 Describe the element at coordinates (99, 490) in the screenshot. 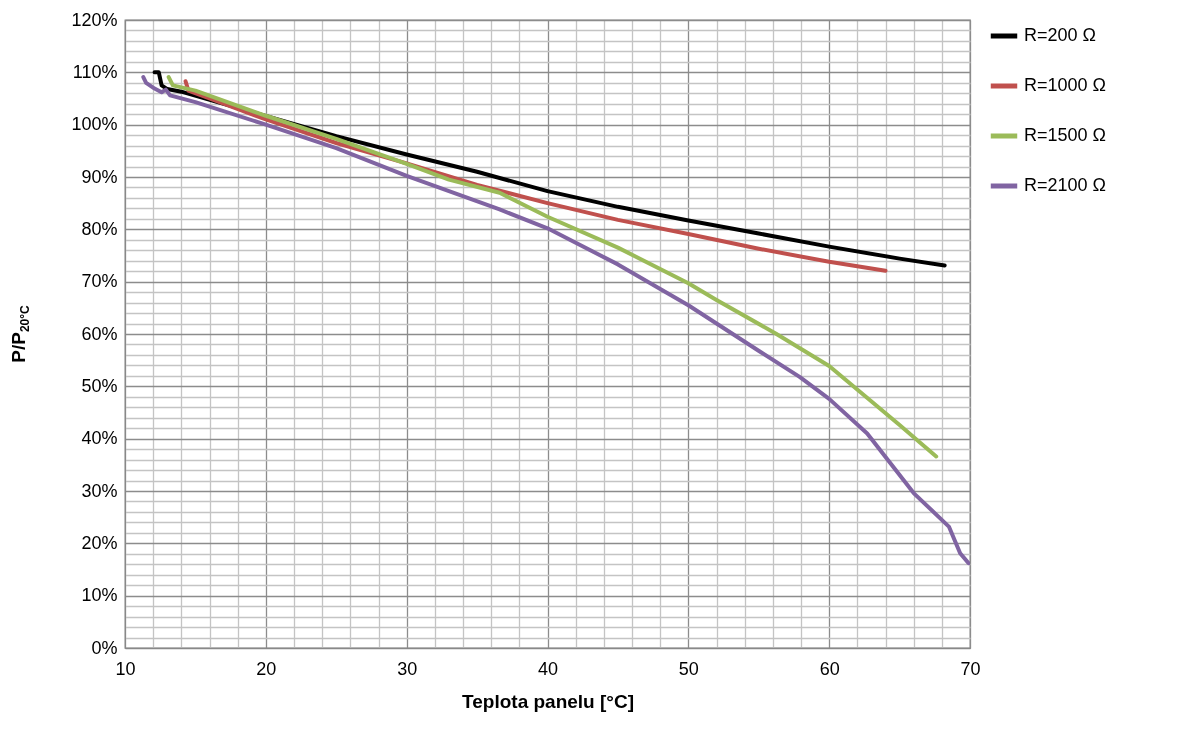

I see `y-tick-label: 30%` at that location.